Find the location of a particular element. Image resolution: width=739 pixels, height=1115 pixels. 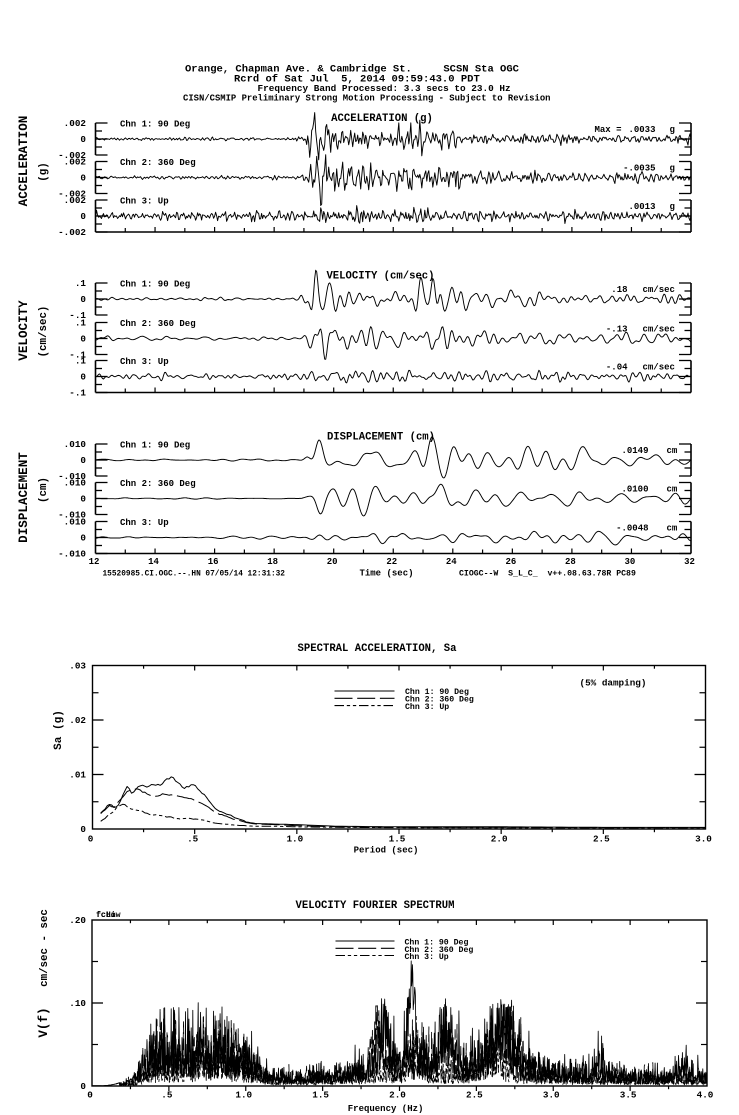

svg-text: .18 is located at coordinates (619, 290).